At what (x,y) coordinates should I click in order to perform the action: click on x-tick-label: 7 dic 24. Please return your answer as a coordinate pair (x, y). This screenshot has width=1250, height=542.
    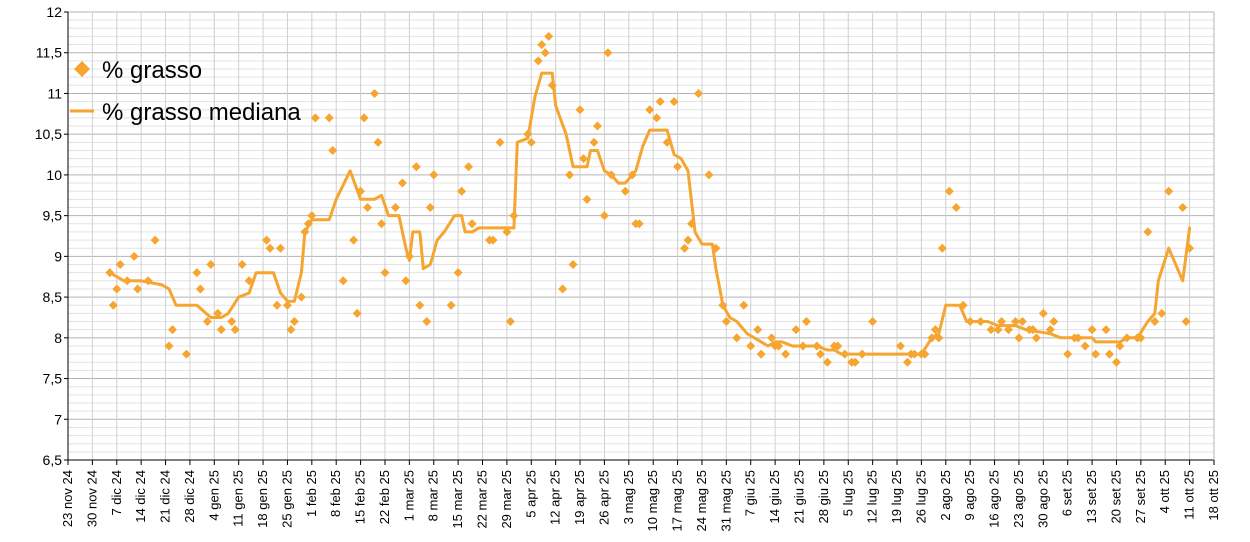
    Looking at the image, I should click on (116, 493).